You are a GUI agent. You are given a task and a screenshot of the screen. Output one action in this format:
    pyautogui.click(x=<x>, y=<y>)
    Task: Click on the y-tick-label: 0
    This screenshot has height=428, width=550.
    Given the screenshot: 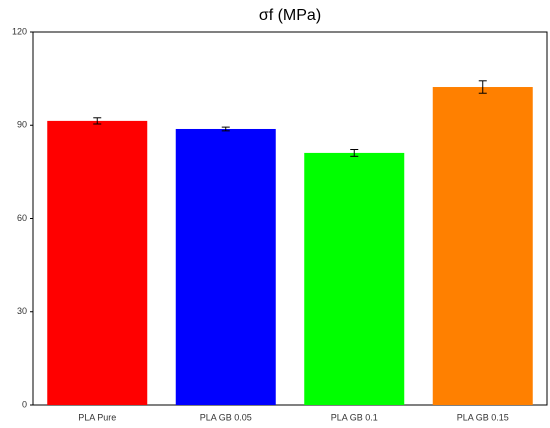 What is the action you would take?
    pyautogui.click(x=24, y=404)
    